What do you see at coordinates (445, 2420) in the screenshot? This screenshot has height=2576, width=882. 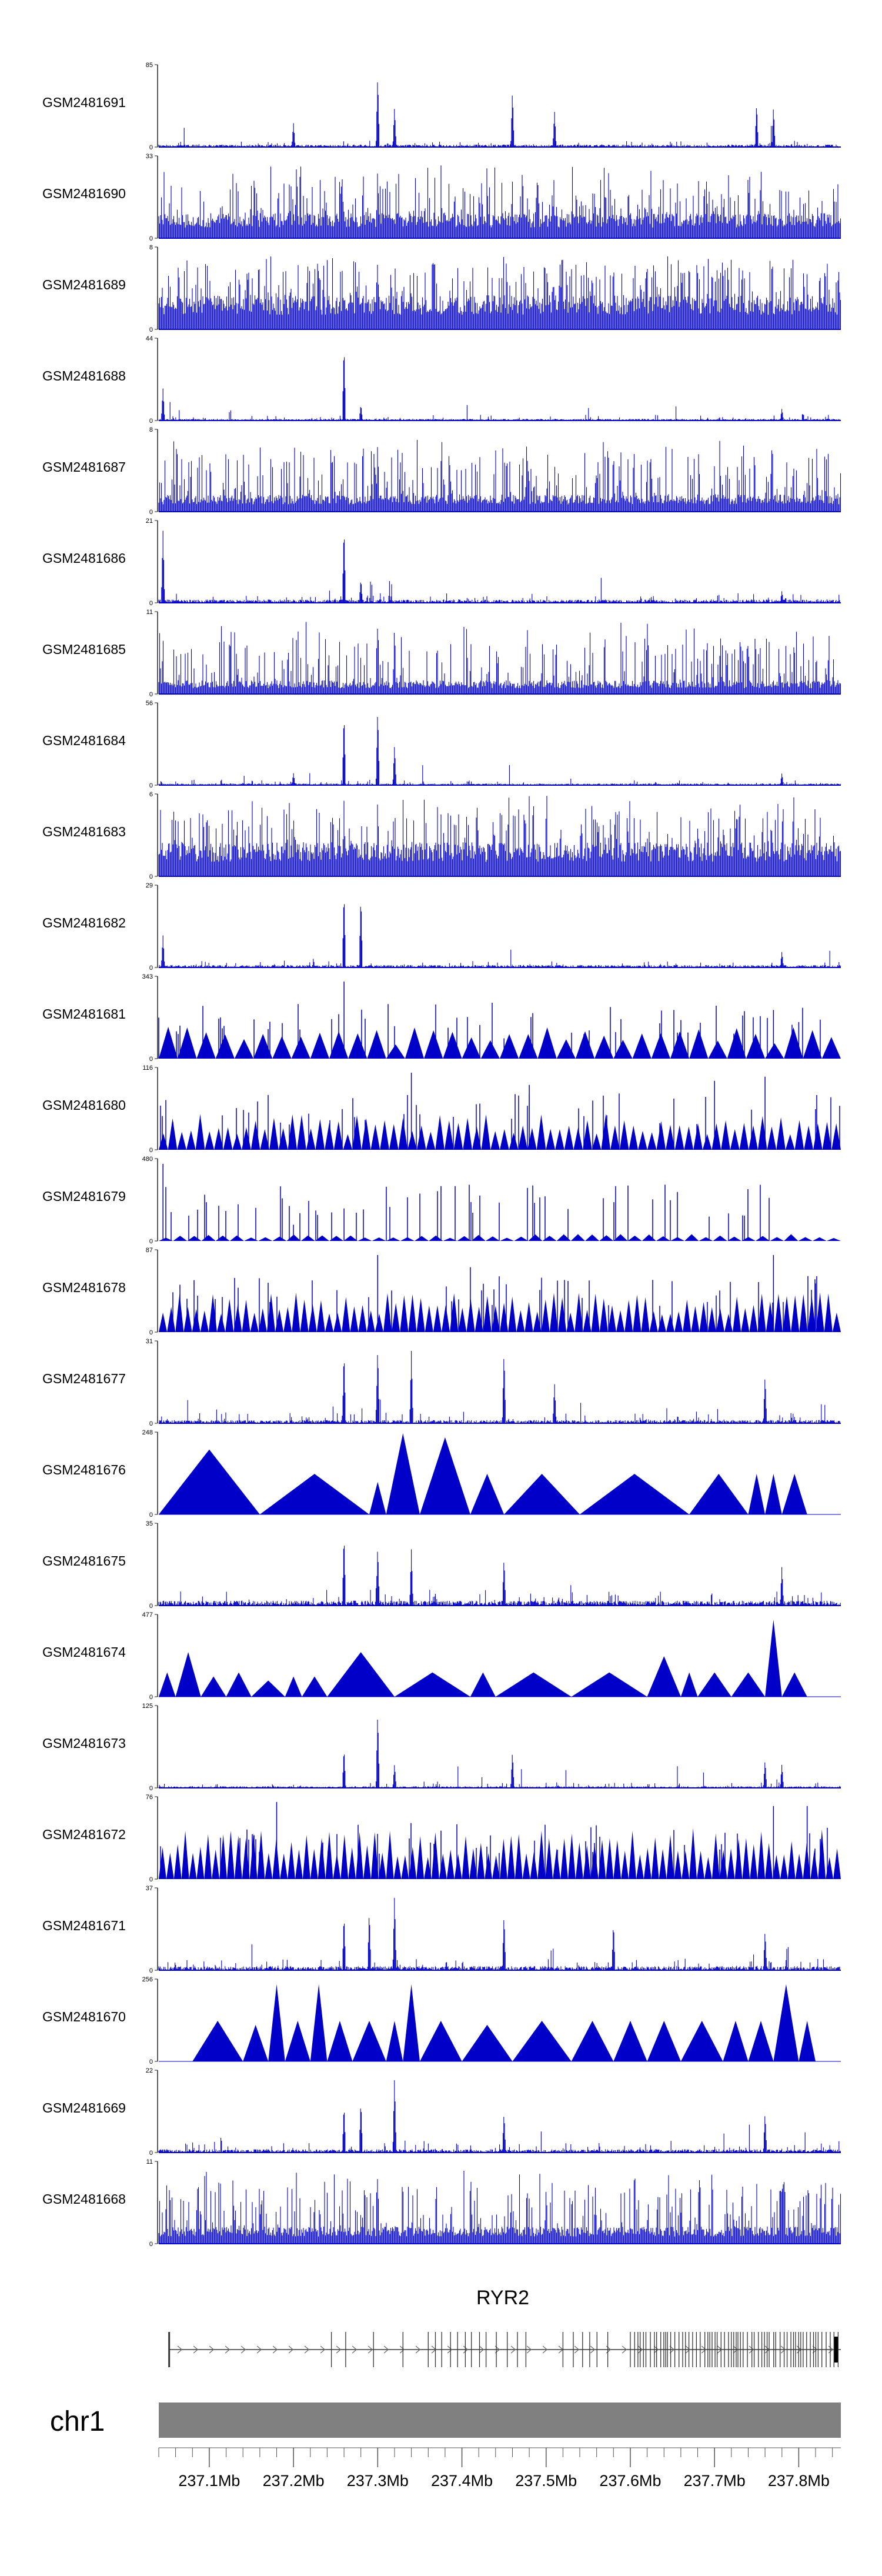 I see `chromosome-ideogram: chr1` at bounding box center [445, 2420].